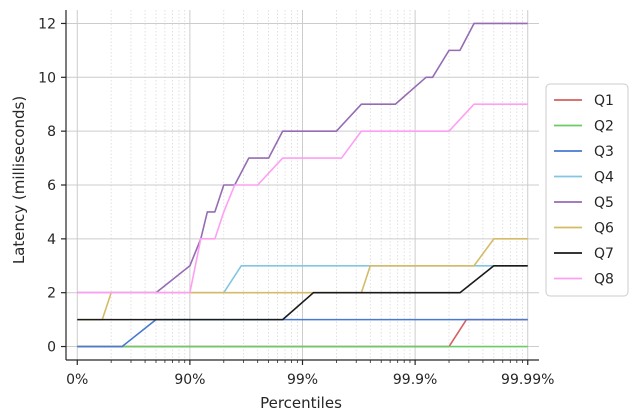  I want to click on legend-label-q8: Q8, so click(604, 280).